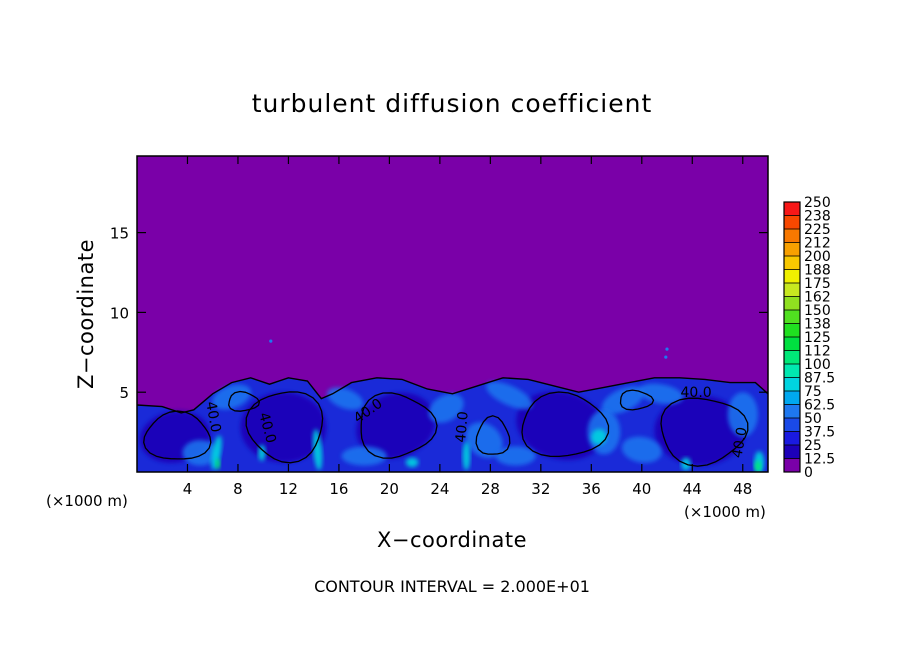 The width and height of the screenshot is (904, 658). Describe the element at coordinates (288, 489) in the screenshot. I see `x-tick-label: 12` at that location.